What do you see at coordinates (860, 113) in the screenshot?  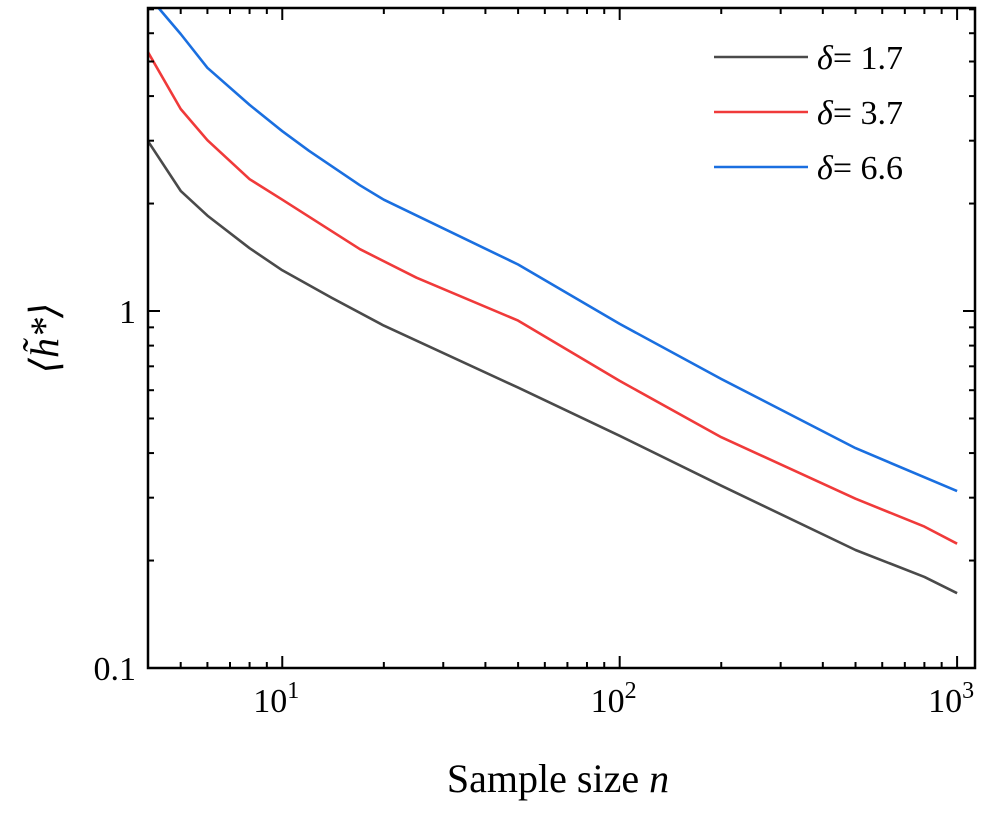 I see `legend-label-1: δ= 3.7` at bounding box center [860, 113].